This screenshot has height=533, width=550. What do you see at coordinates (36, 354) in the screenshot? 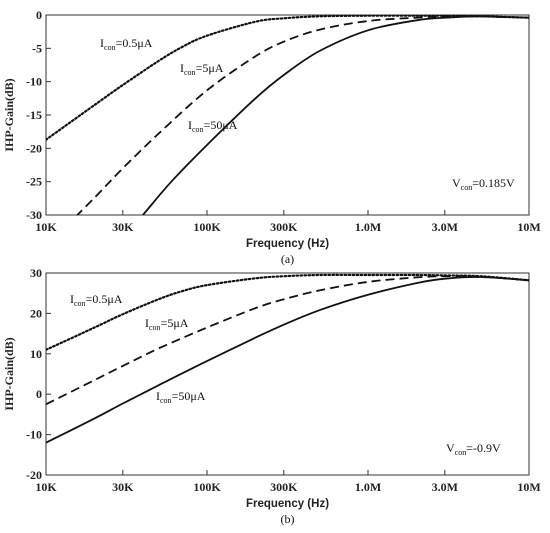
I see `y-tick-label: 10` at bounding box center [36, 354].